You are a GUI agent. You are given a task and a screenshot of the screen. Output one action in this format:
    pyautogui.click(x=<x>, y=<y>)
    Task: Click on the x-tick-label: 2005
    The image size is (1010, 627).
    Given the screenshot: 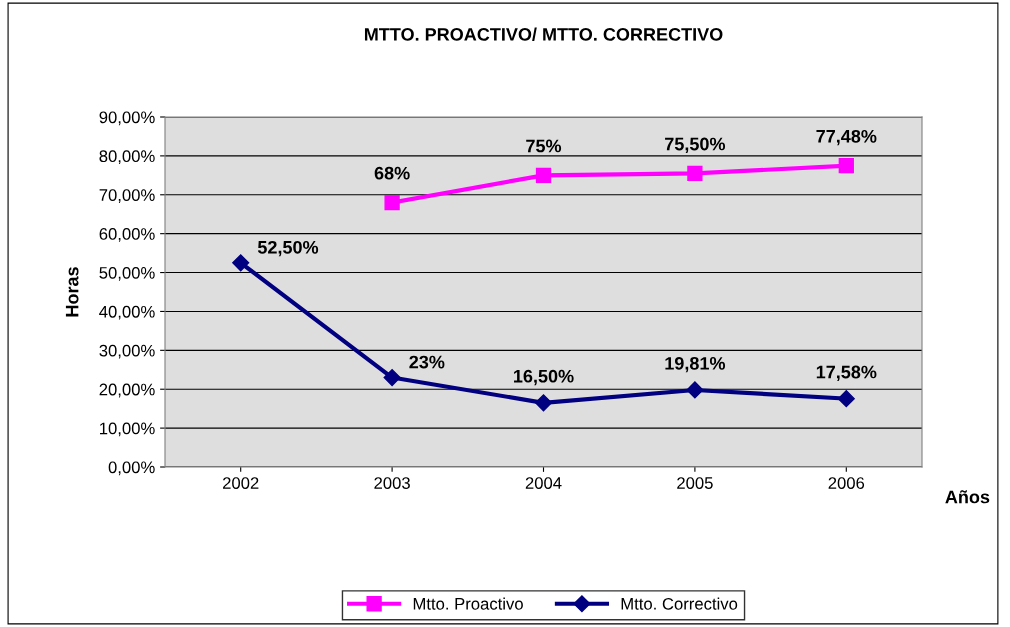 What is the action you would take?
    pyautogui.click(x=695, y=483)
    